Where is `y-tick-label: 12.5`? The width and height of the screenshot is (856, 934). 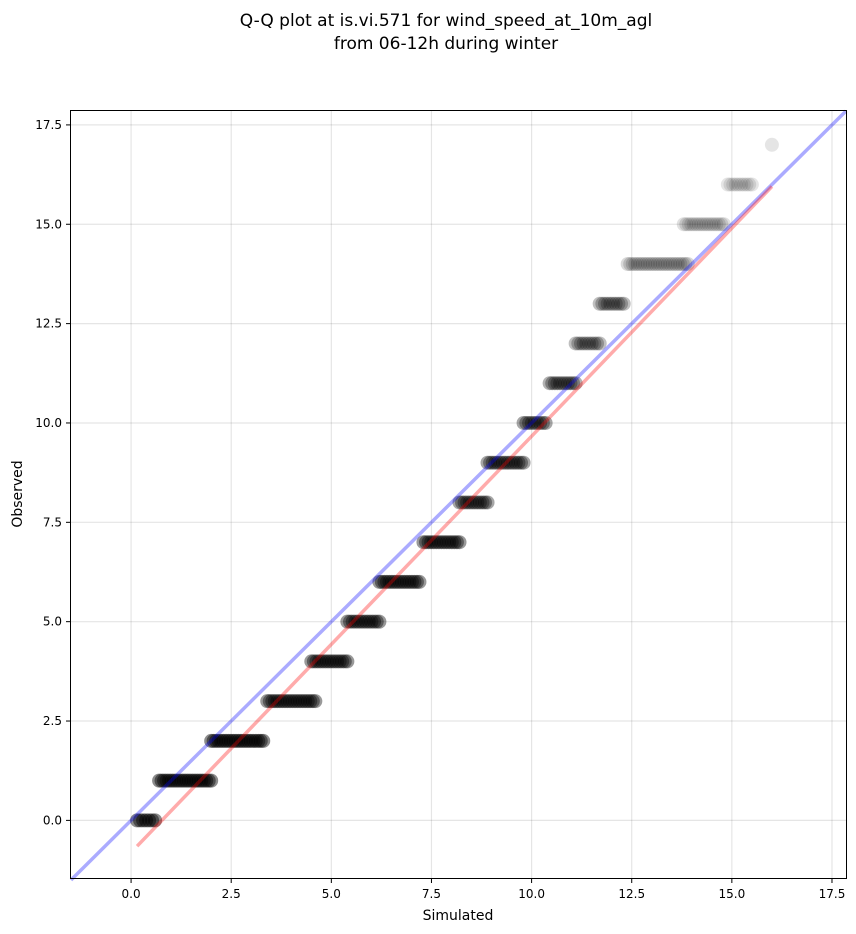
y-tick-label: 12.5 is located at coordinates (48, 324).